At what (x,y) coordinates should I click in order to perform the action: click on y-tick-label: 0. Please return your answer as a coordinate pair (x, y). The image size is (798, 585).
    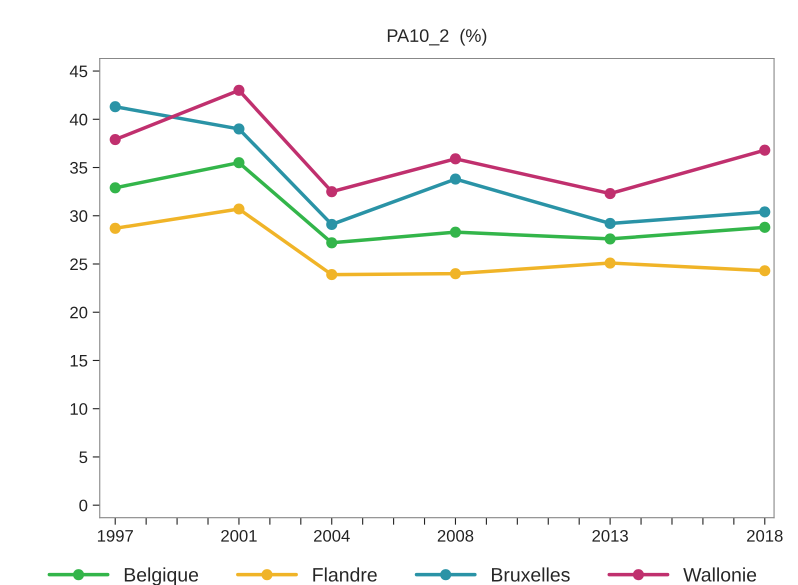
    Looking at the image, I should click on (83, 506).